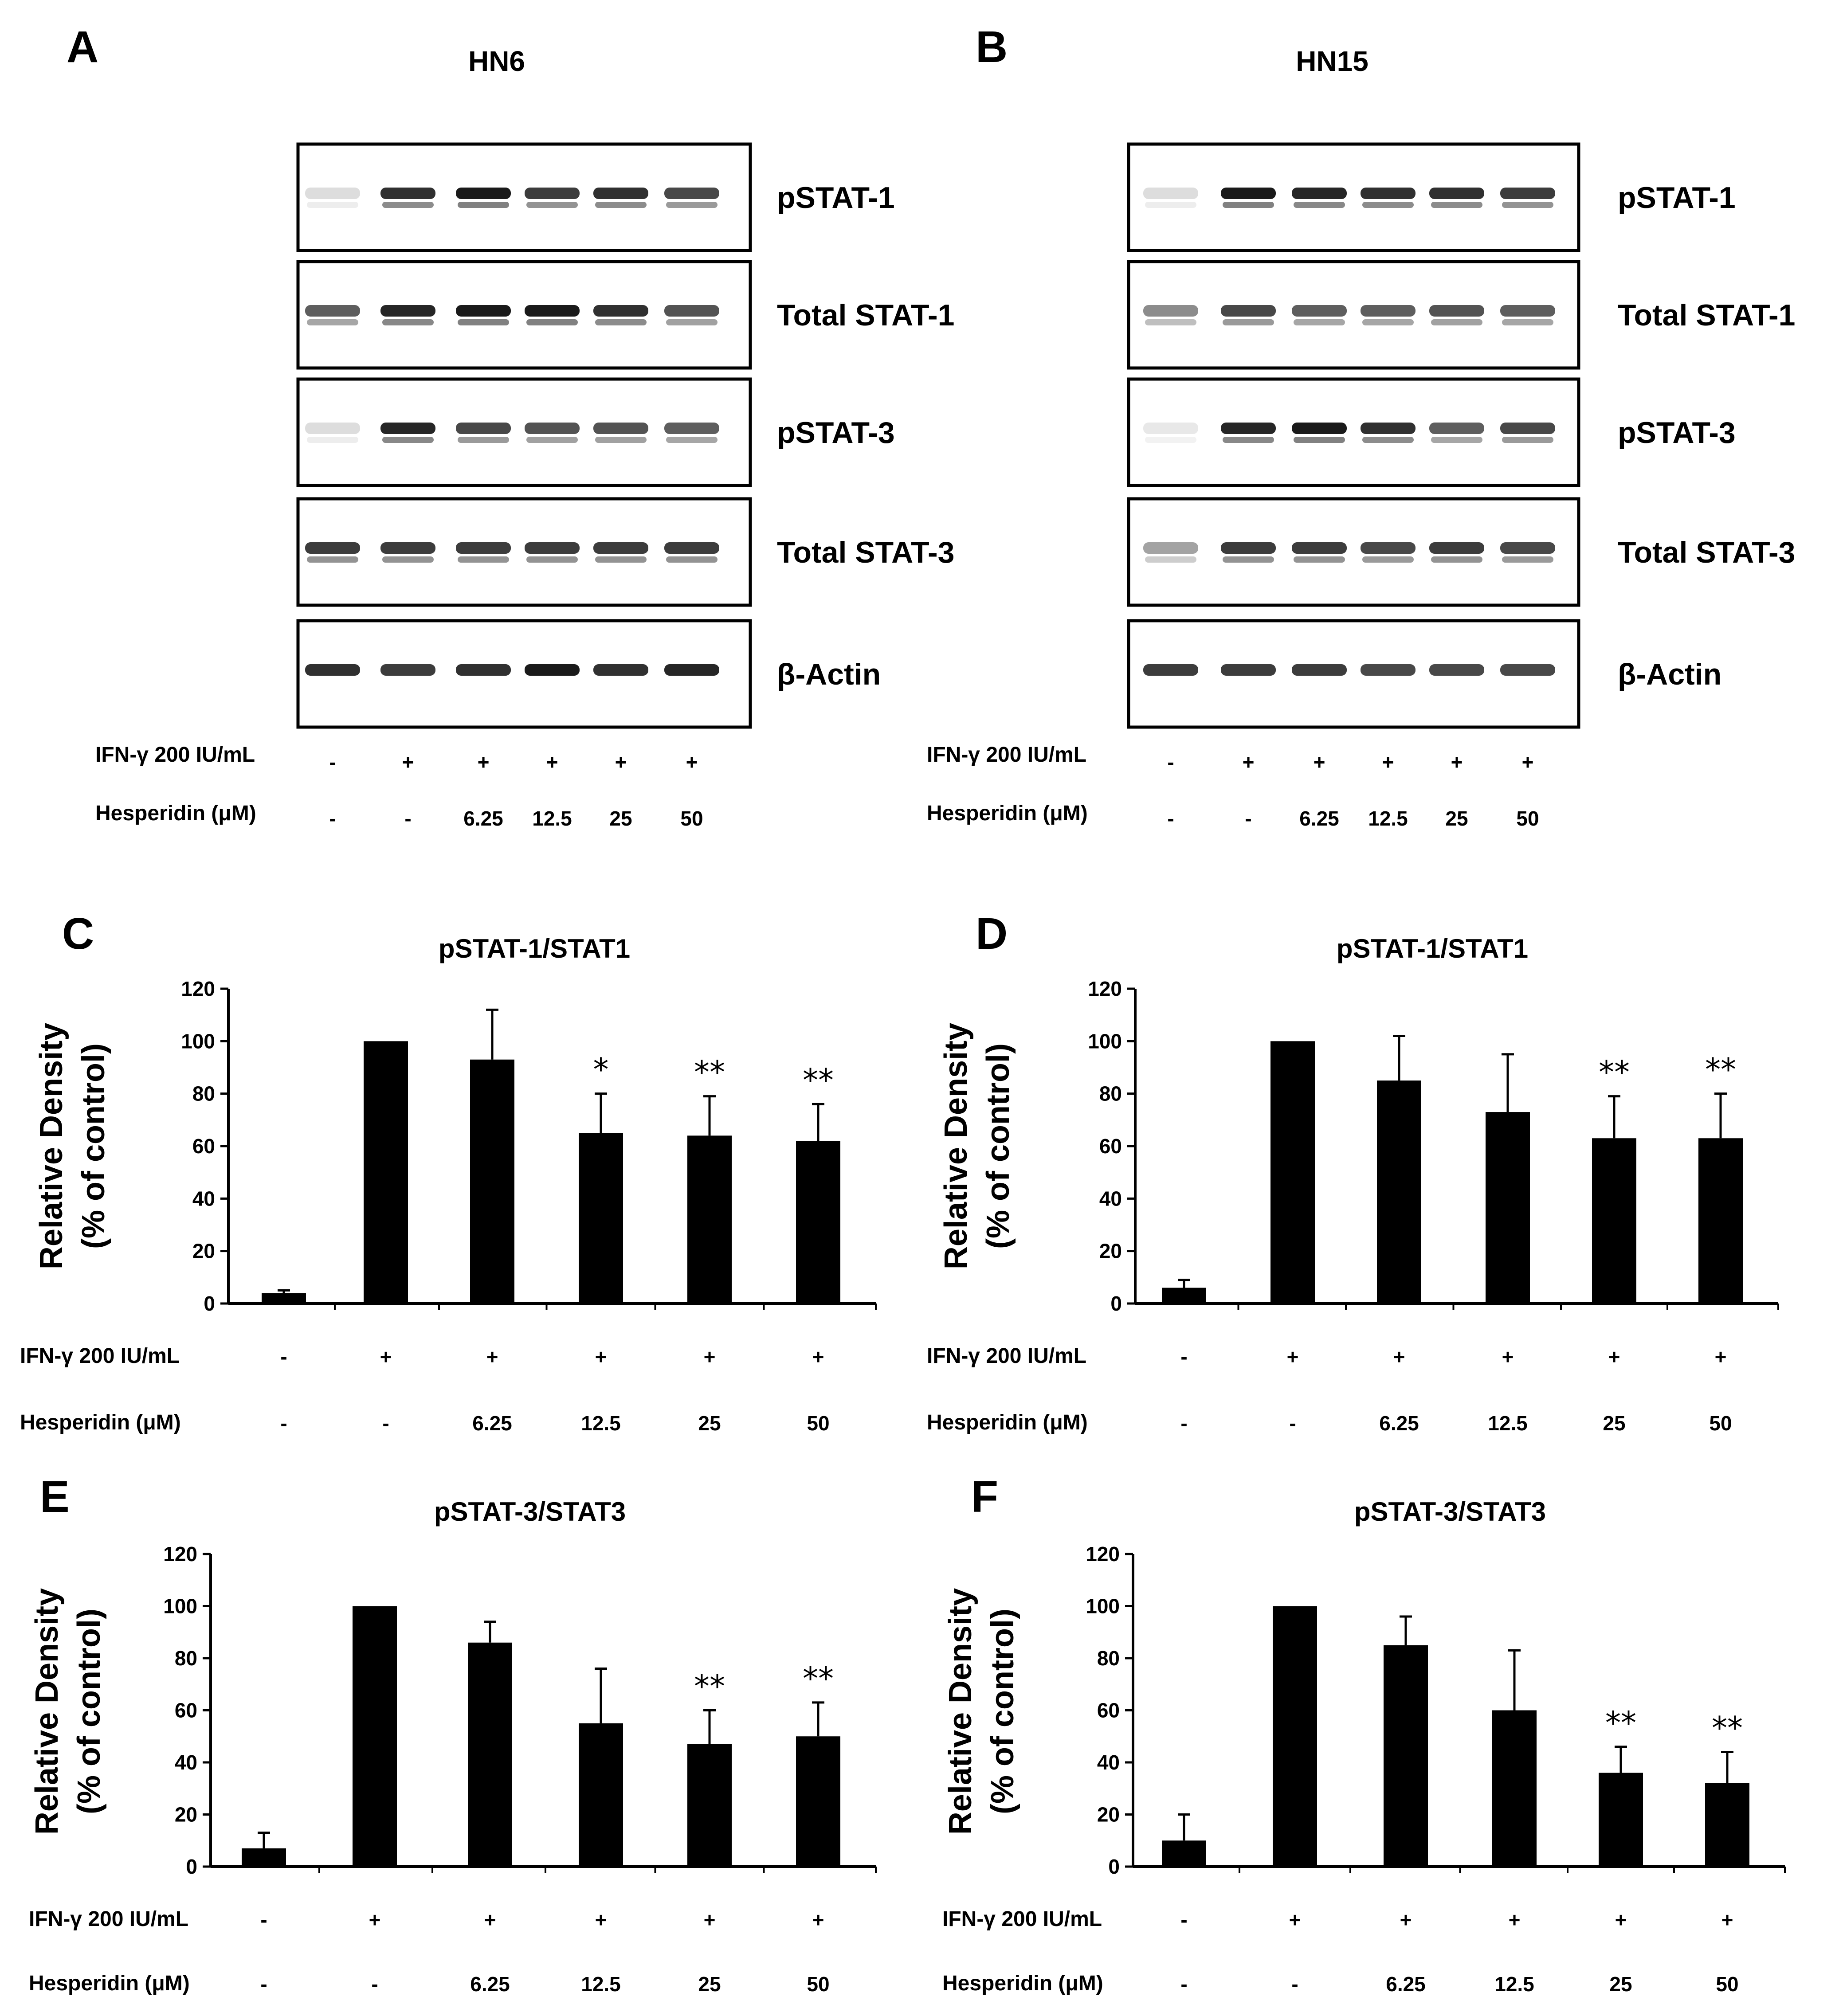 The height and width of the screenshot is (2016, 1839). What do you see at coordinates (1103, 1606) in the screenshot?
I see `y-tick-label: 100` at bounding box center [1103, 1606].